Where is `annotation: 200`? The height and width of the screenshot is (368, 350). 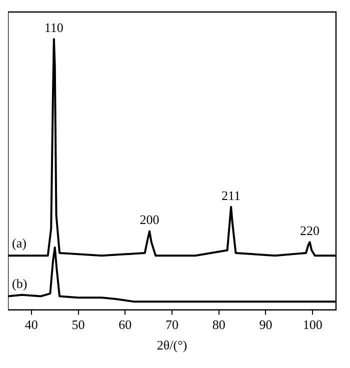
annotation: 200 is located at coordinates (150, 220).